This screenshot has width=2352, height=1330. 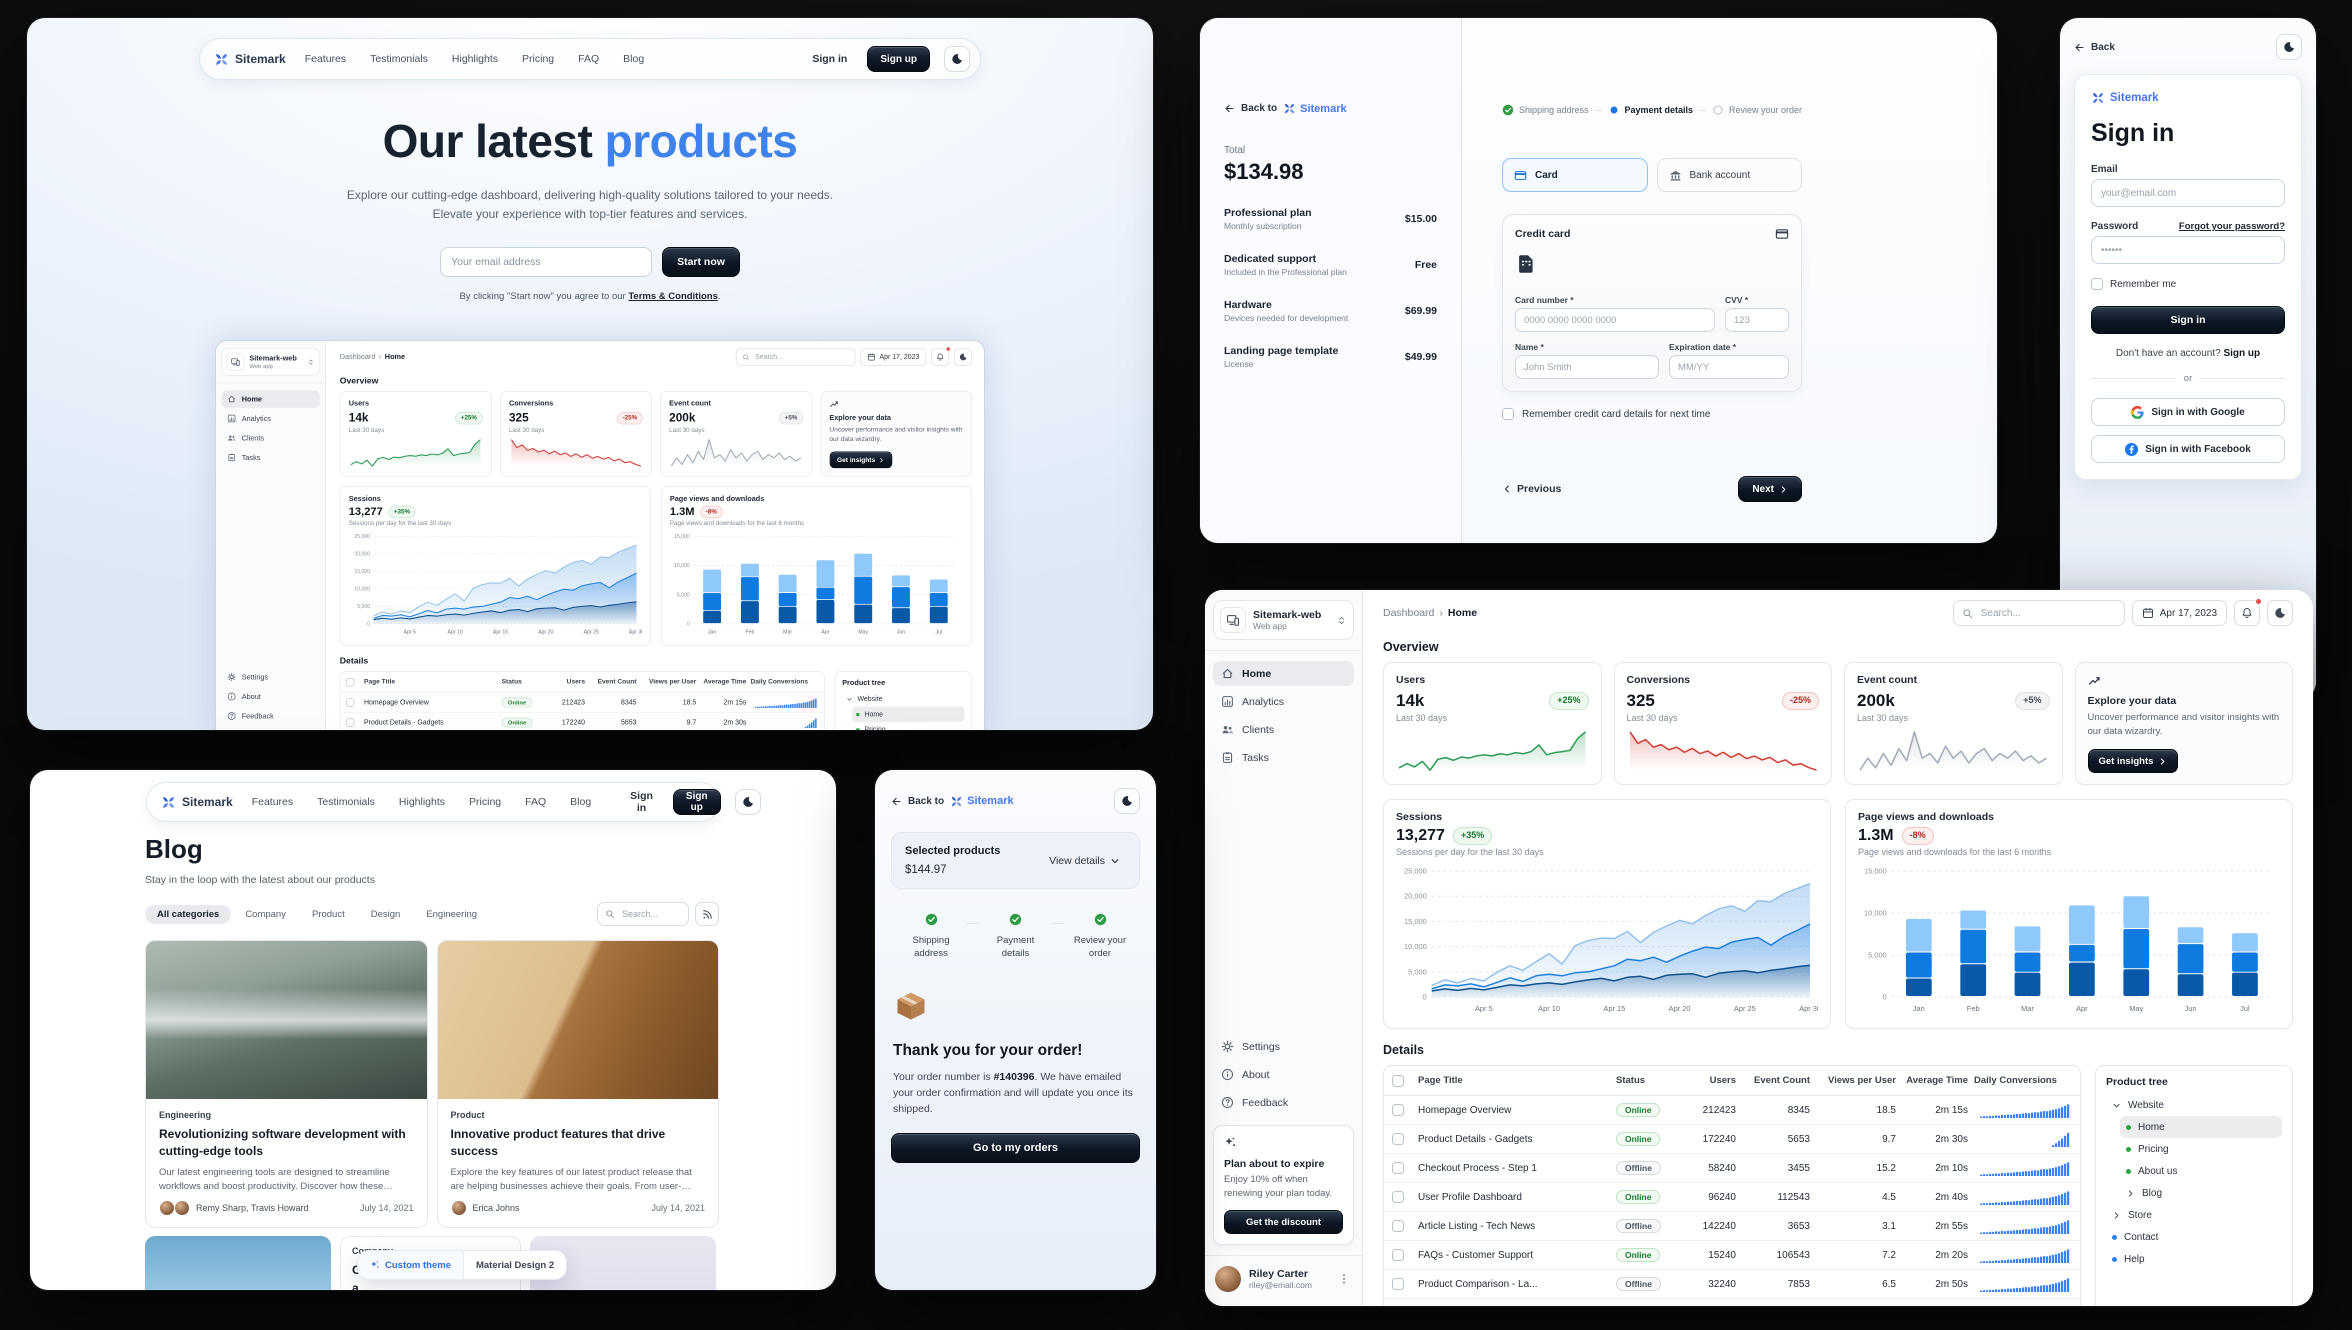 I want to click on cvv-input, so click(x=1757, y=320).